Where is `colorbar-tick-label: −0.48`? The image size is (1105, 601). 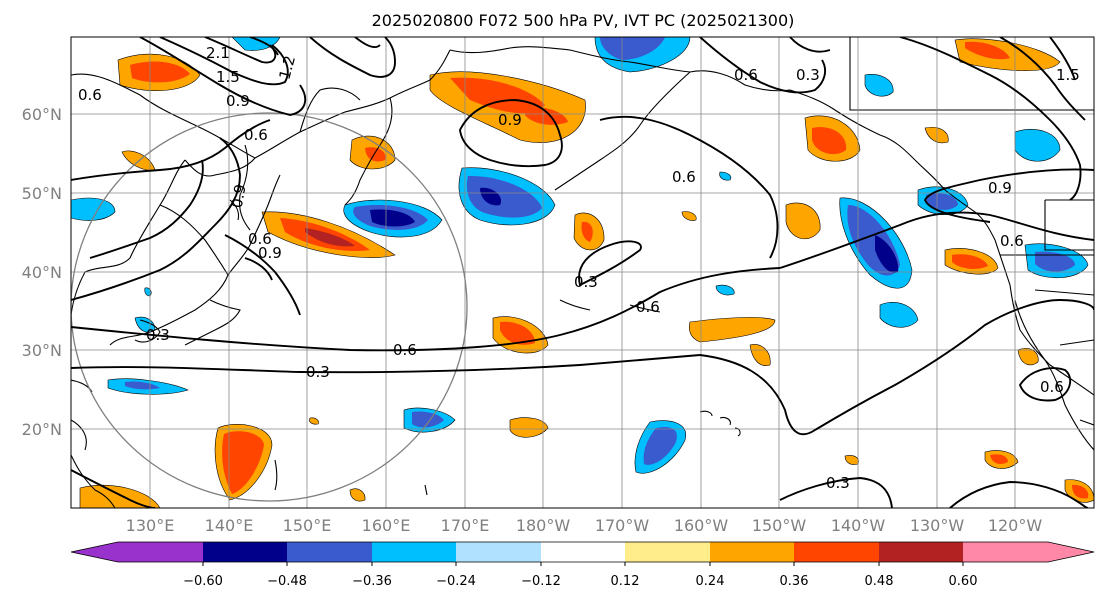
colorbar-tick-label: −0.48 is located at coordinates (287, 581).